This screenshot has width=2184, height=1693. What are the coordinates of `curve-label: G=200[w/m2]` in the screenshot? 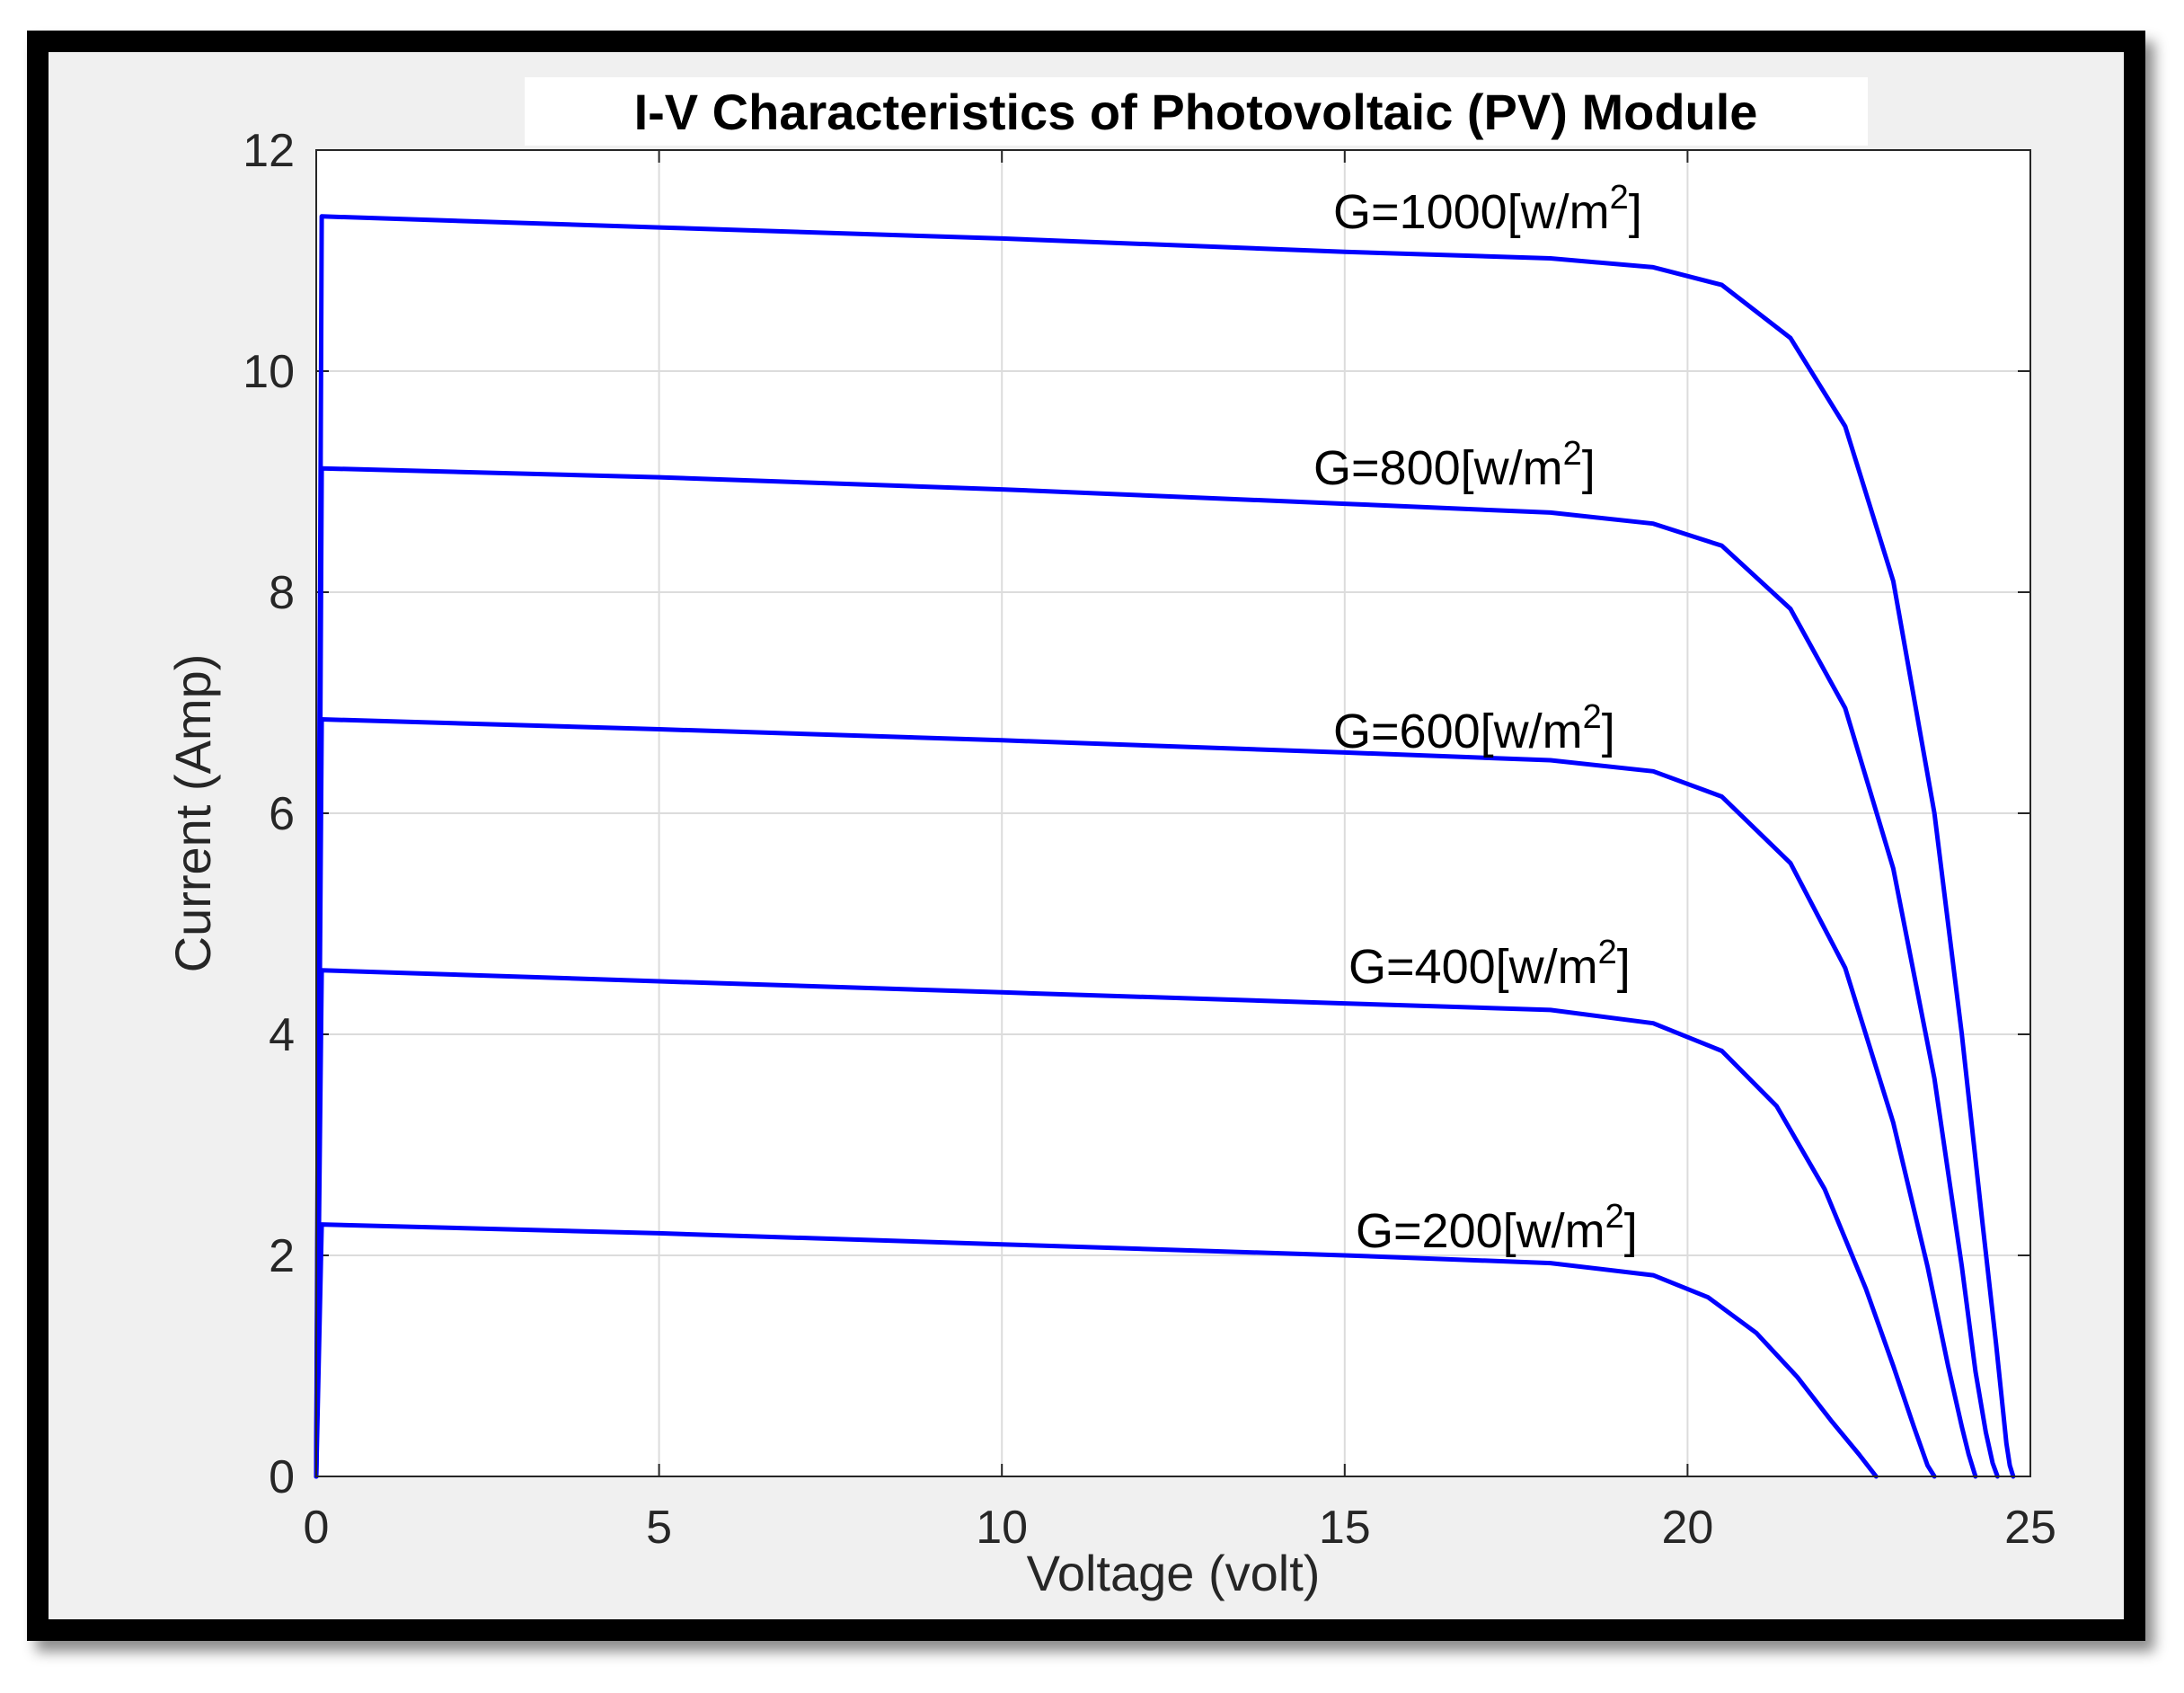 It's located at (1497, 1228).